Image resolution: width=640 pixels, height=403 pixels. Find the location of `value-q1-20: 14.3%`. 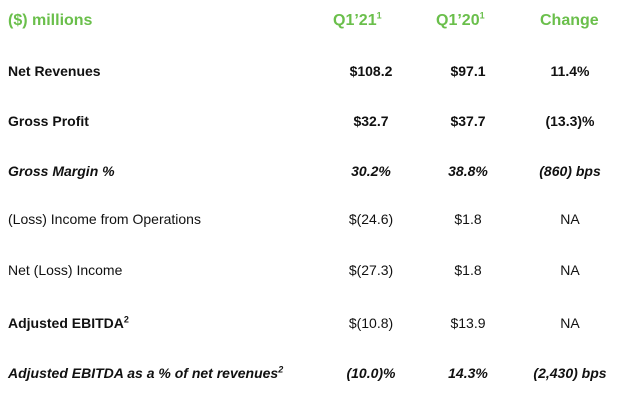

value-q1-20: 14.3% is located at coordinates (468, 373).